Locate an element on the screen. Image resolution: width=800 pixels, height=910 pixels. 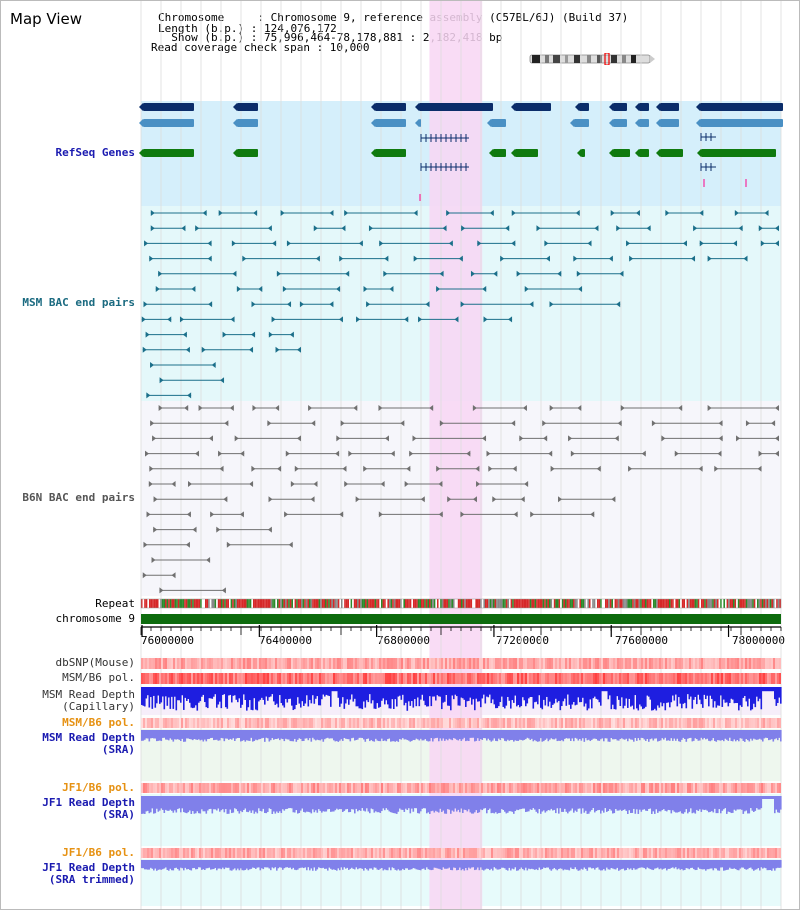
chromosome-ideogram is located at coordinates (593, 59).